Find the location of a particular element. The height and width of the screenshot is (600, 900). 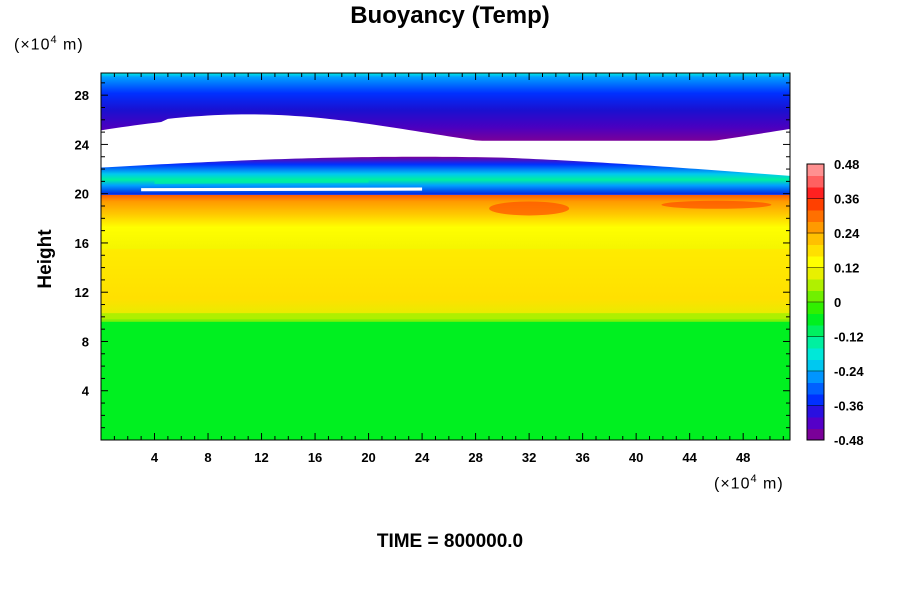

colorbar-tick-label: 0.36 is located at coordinates (846, 199).